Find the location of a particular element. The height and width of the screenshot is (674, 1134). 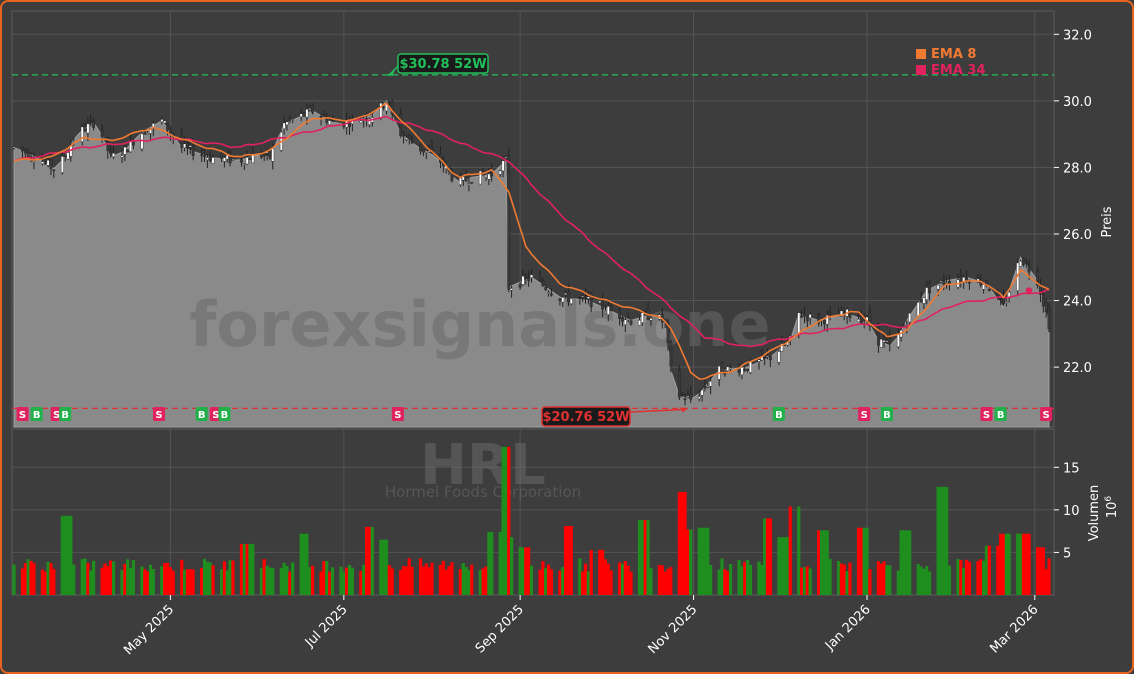

price-tick-label: 22.0 is located at coordinates (1077, 368).